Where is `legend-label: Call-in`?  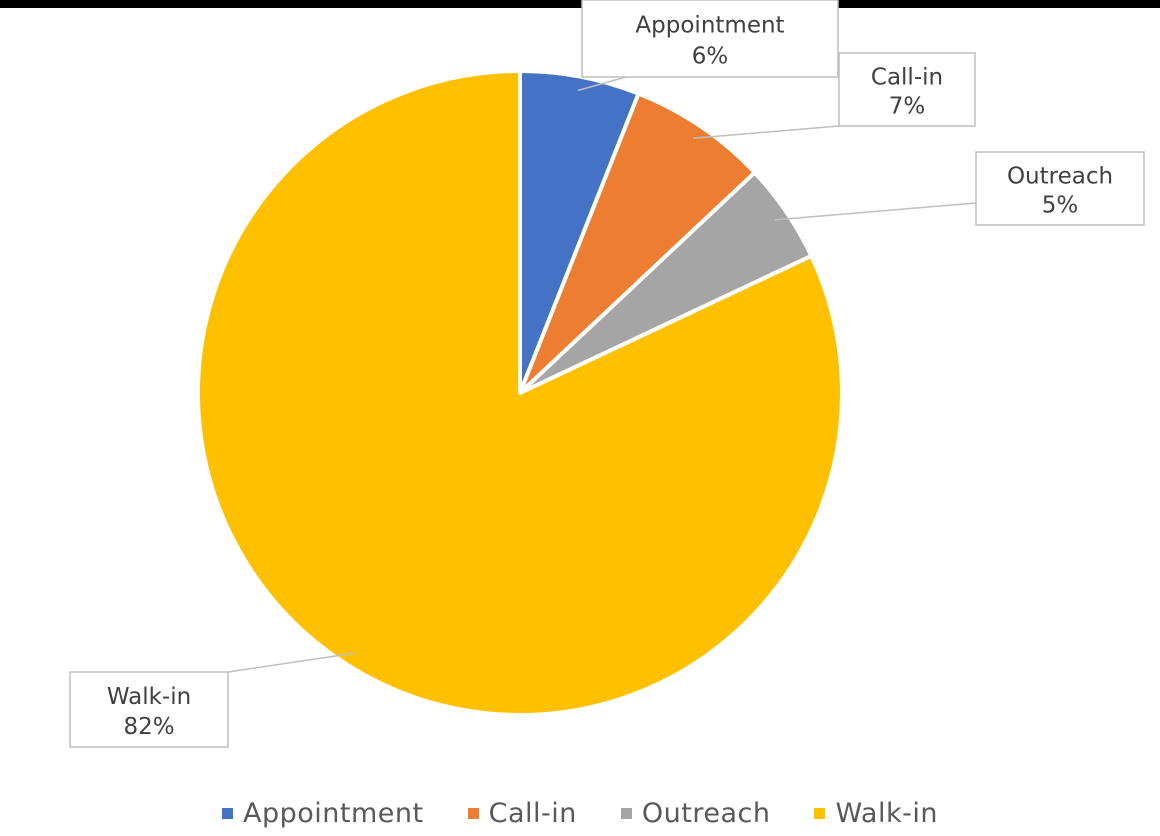
legend-label: Call-in is located at coordinates (532, 813).